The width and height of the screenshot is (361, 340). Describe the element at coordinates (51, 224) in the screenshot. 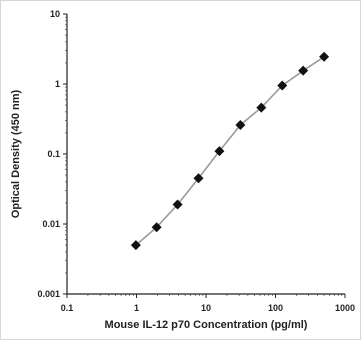

I see `y-tick-label: 0.01` at that location.